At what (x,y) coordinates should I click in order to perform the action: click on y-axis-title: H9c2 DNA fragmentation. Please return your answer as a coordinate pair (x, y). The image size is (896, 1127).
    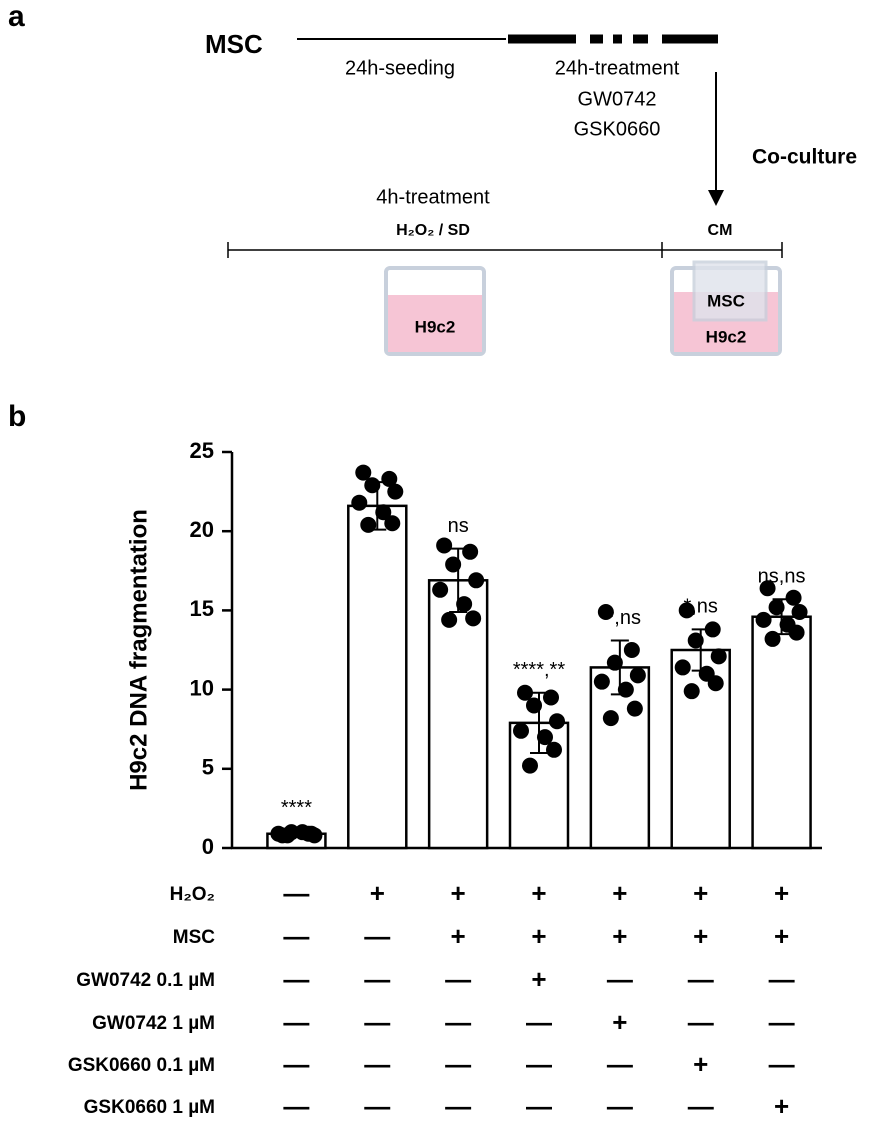
    Looking at the image, I should click on (138, 650).